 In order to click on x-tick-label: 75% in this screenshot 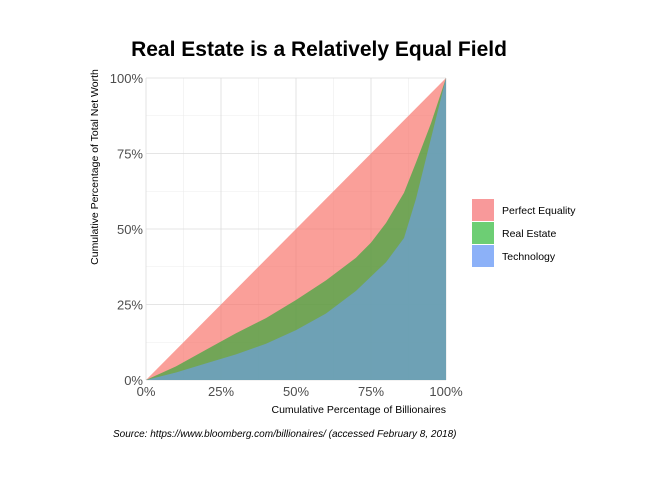, I will do `click(371, 391)`.